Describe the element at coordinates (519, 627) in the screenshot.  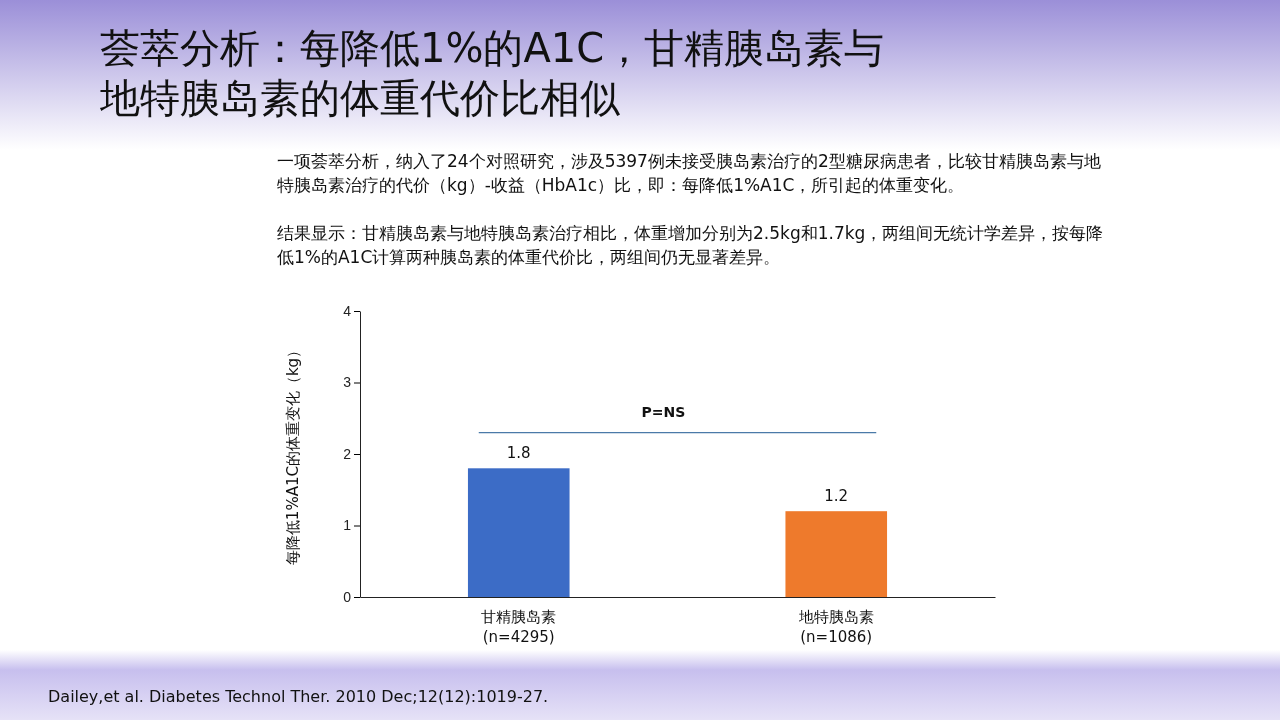
I see `x-tick-label: 甘精胰岛素 (n=4295)` at that location.